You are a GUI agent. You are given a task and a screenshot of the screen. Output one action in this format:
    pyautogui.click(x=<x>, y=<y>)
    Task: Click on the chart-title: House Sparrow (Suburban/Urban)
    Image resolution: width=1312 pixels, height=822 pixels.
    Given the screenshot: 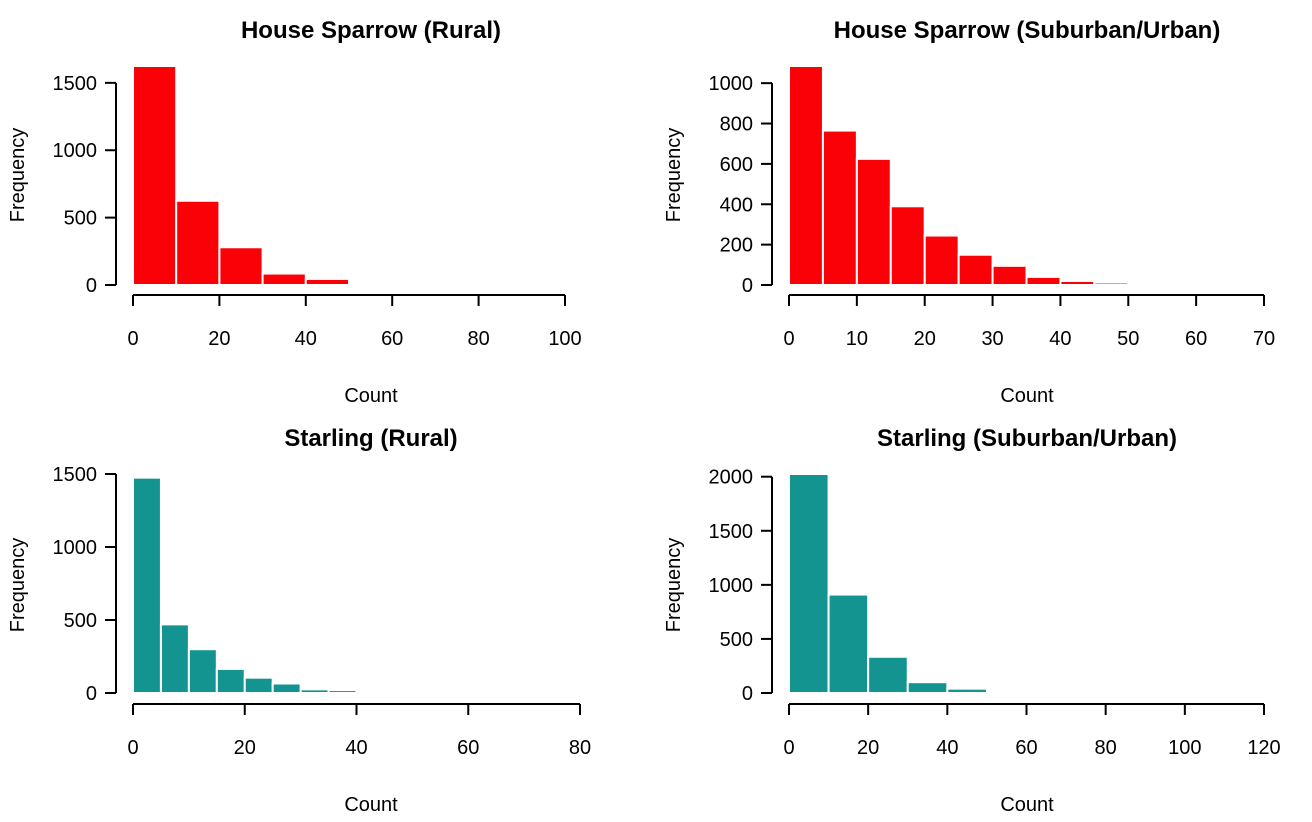 What is the action you would take?
    pyautogui.click(x=1027, y=30)
    